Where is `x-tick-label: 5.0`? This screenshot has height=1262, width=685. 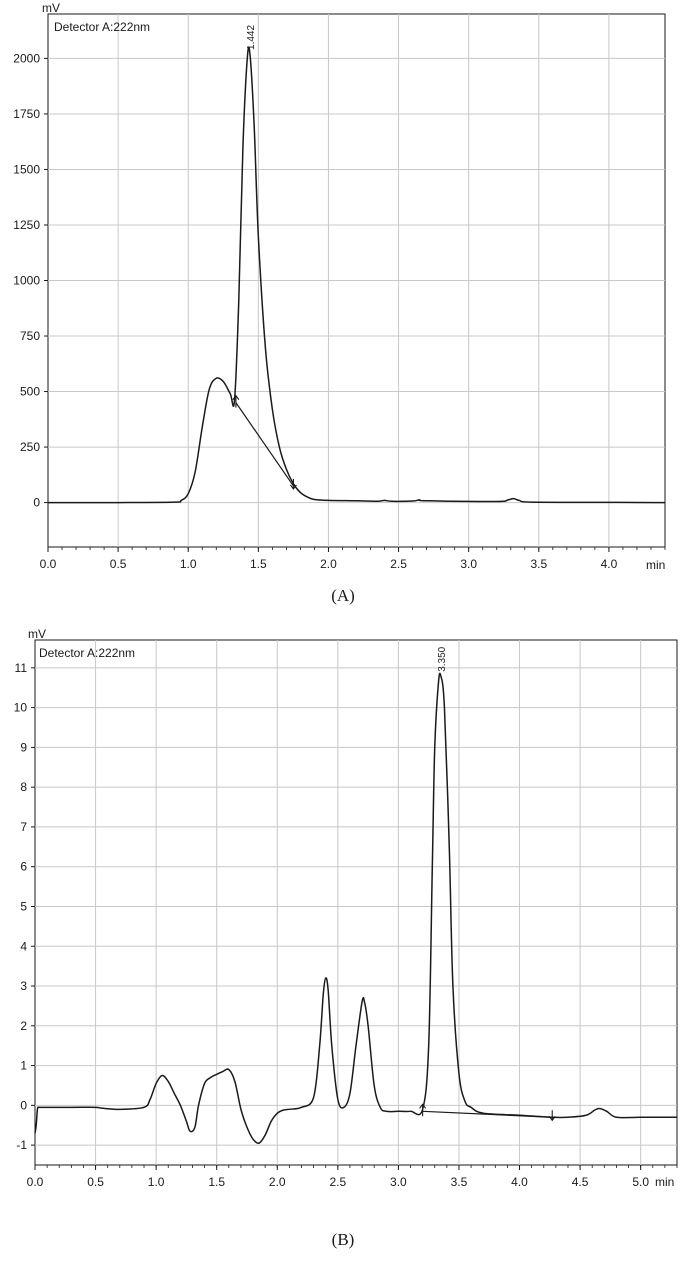
x-tick-label: 5.0 is located at coordinates (640, 1182).